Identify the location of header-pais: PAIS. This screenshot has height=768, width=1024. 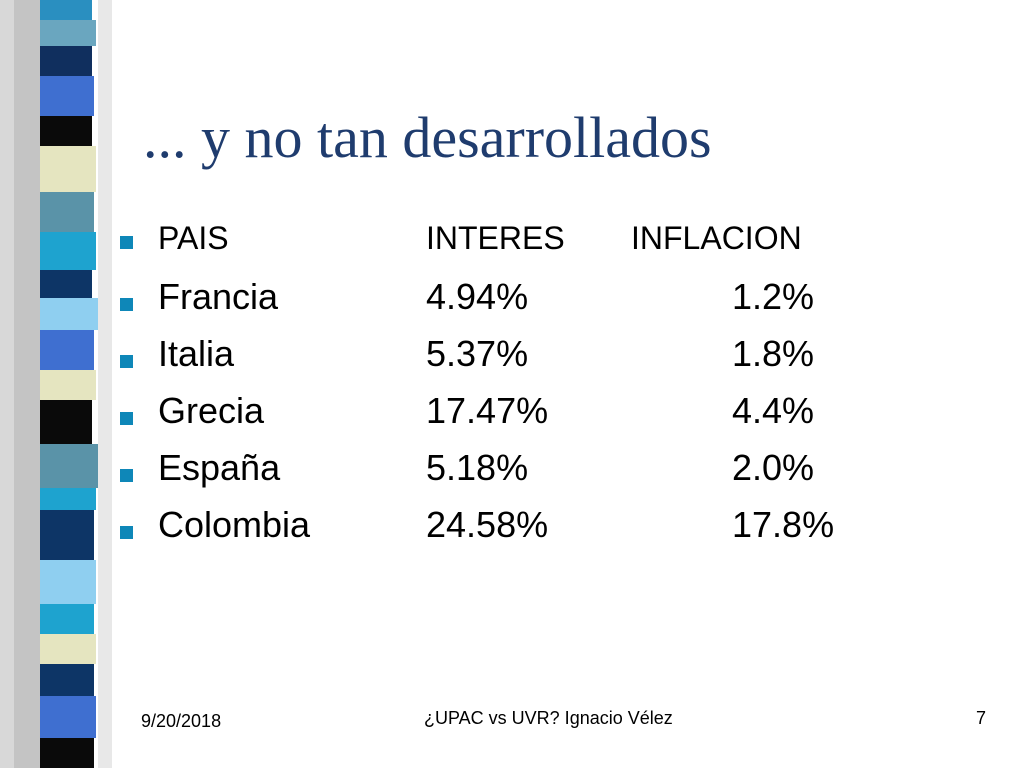
(193, 238).